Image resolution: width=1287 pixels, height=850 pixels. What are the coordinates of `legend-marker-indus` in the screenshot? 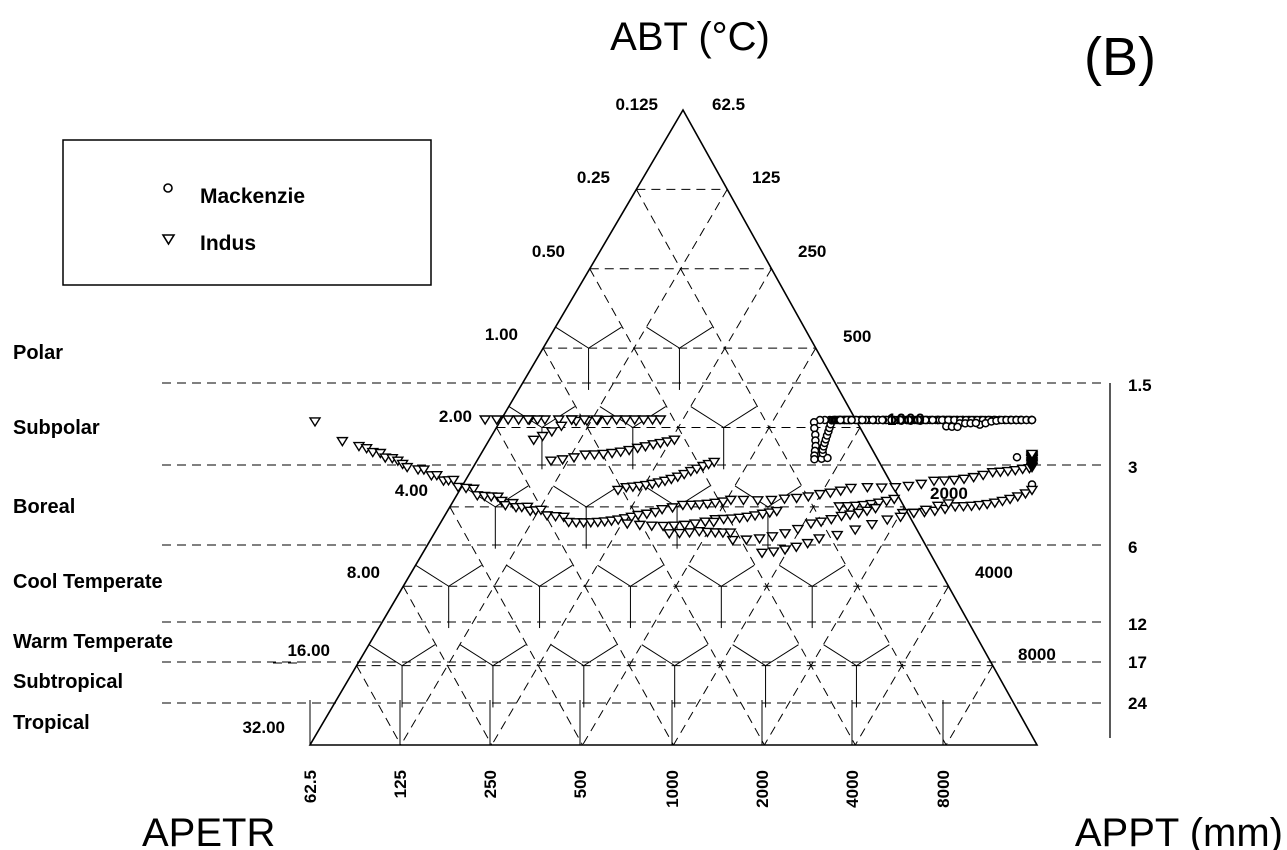 It's located at (168, 240).